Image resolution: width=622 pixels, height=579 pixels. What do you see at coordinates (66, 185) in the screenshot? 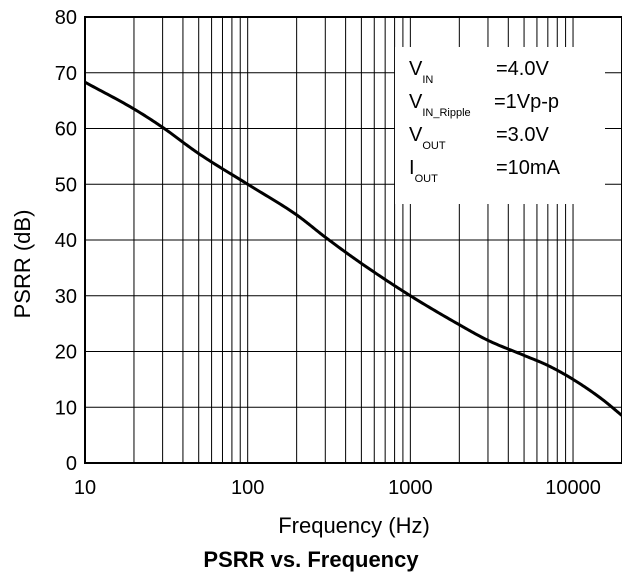
I see `y-tick-label: 50` at bounding box center [66, 185].